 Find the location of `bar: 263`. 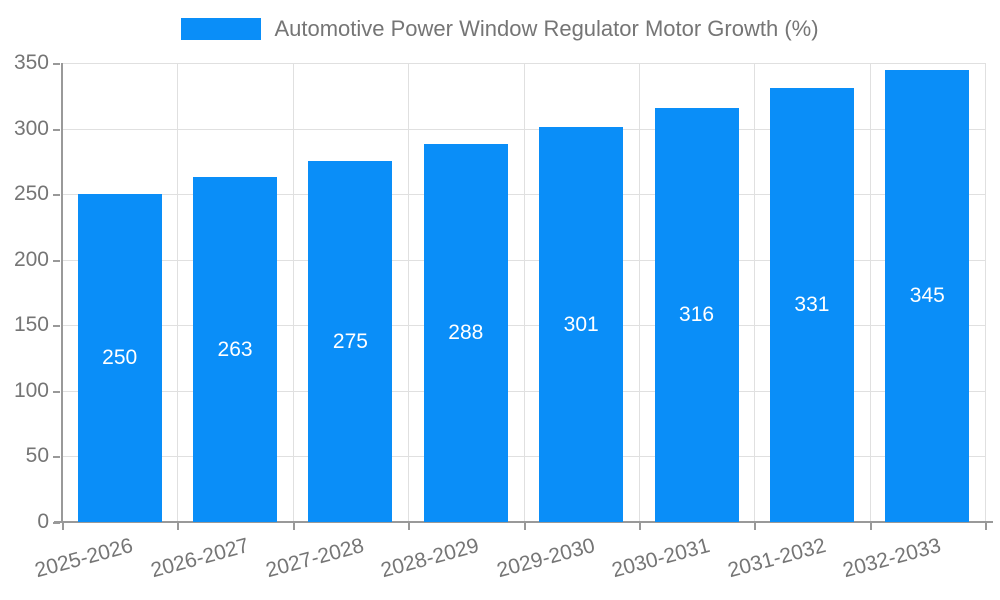

bar: 263 is located at coordinates (235, 349).